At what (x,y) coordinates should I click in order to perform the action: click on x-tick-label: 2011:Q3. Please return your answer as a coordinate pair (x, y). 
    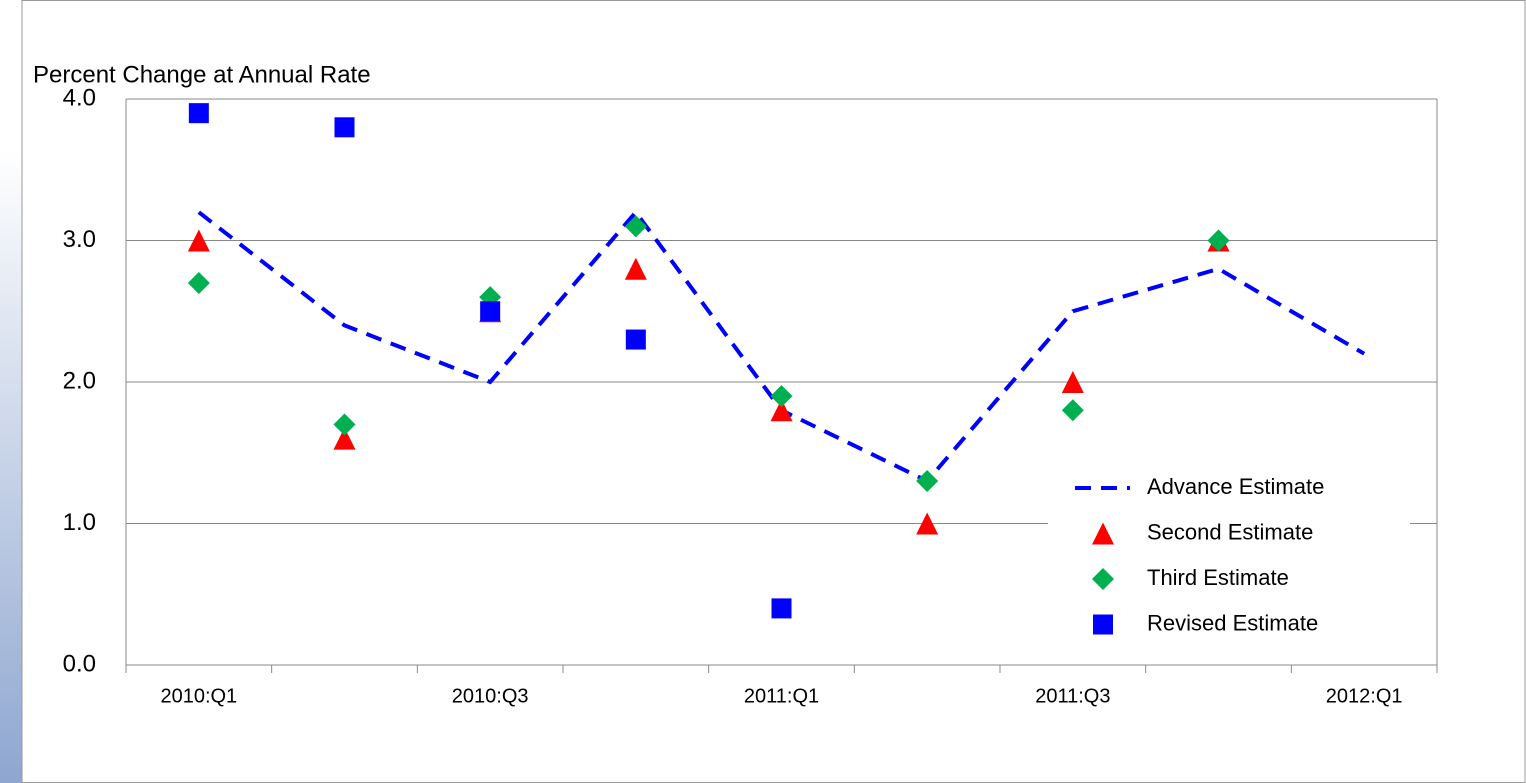
    Looking at the image, I should click on (1072, 696).